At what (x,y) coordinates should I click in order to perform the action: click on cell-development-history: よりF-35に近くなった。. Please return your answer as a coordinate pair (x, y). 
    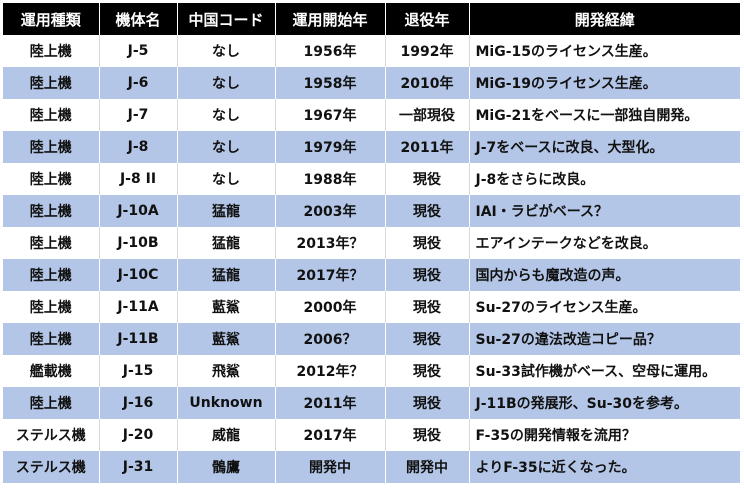
    Looking at the image, I should click on (604, 467).